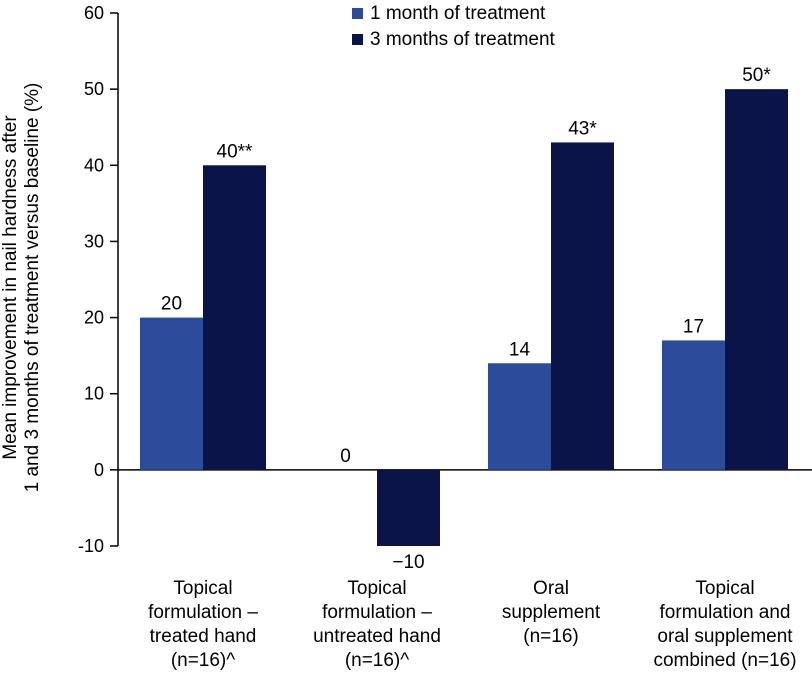  What do you see at coordinates (94, 241) in the screenshot?
I see `y-tick-label: 30` at bounding box center [94, 241].